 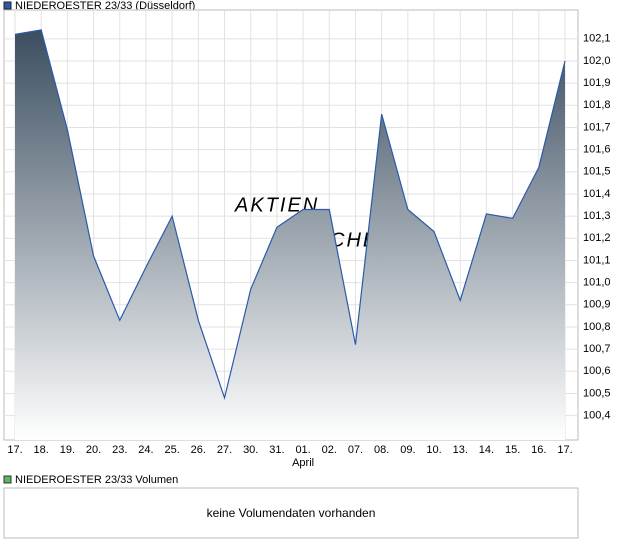 What do you see at coordinates (597, 127) in the screenshot?
I see `y-tick-label: 101,7` at bounding box center [597, 127].